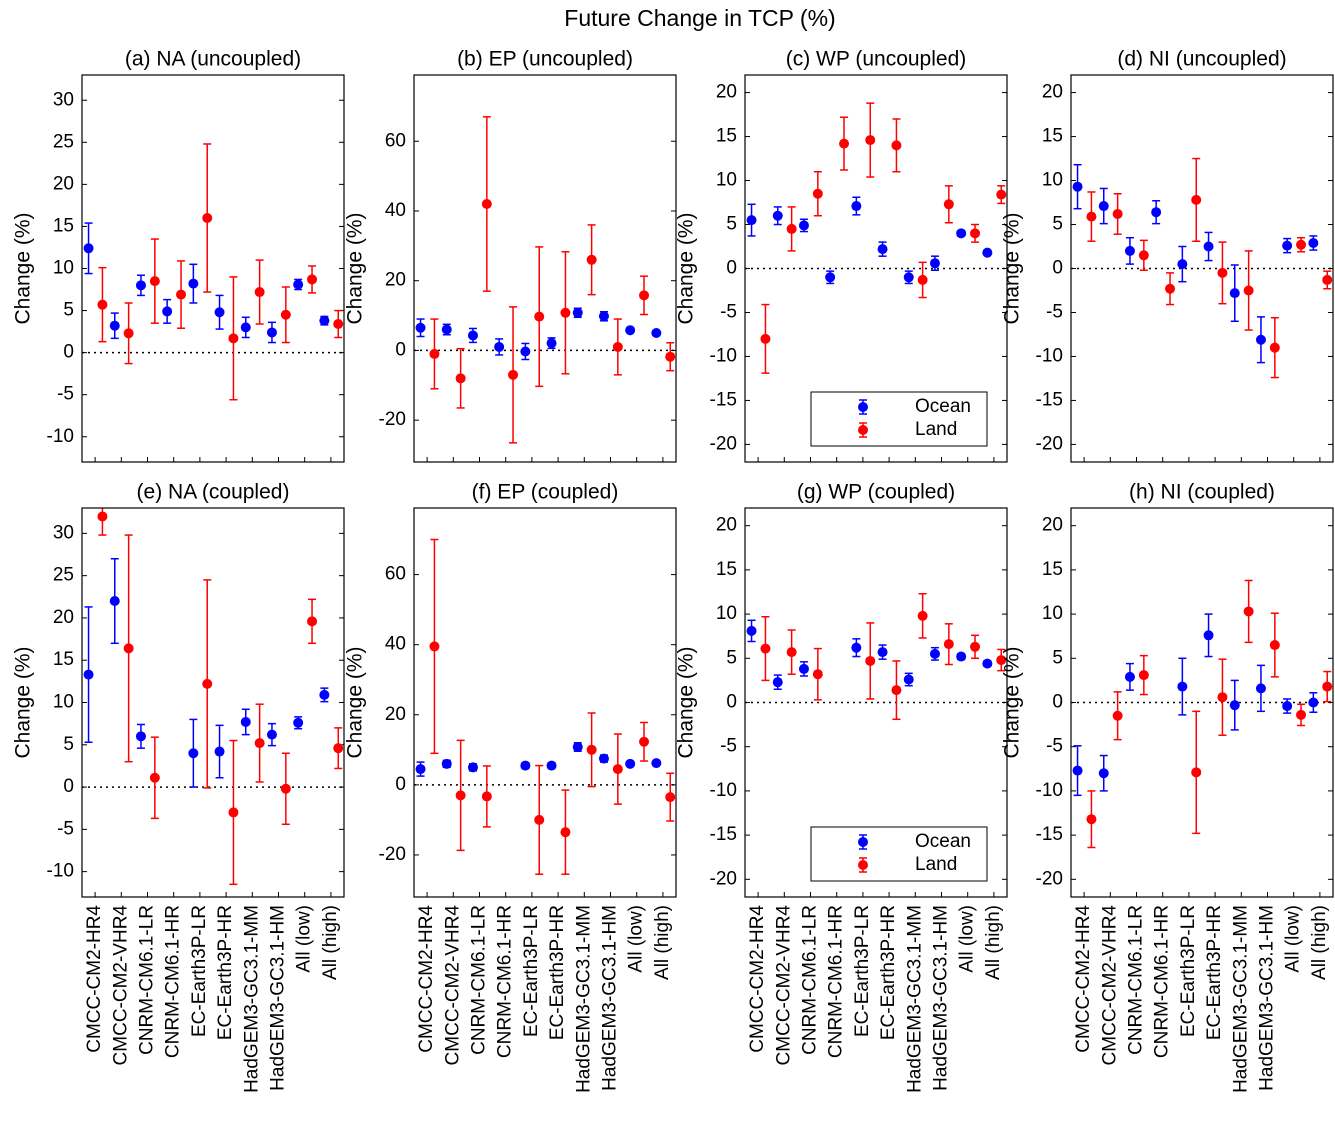  I want to click on x-tick-label: CMCC-CM2-HR4, so click(757, 979).